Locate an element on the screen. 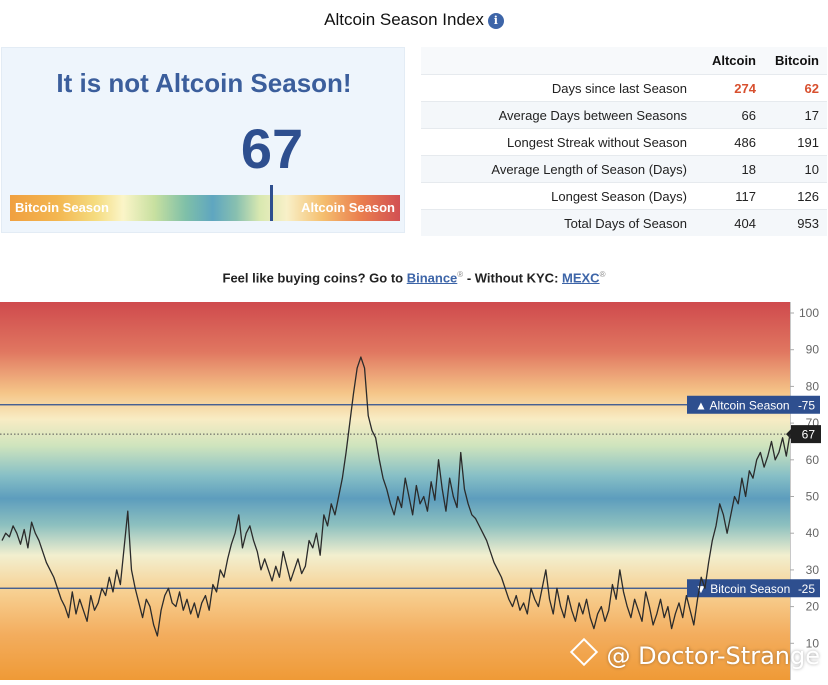 Image resolution: width=828 pixels, height=685 pixels. stat-bitcoin-value: 17 is located at coordinates (795, 115).